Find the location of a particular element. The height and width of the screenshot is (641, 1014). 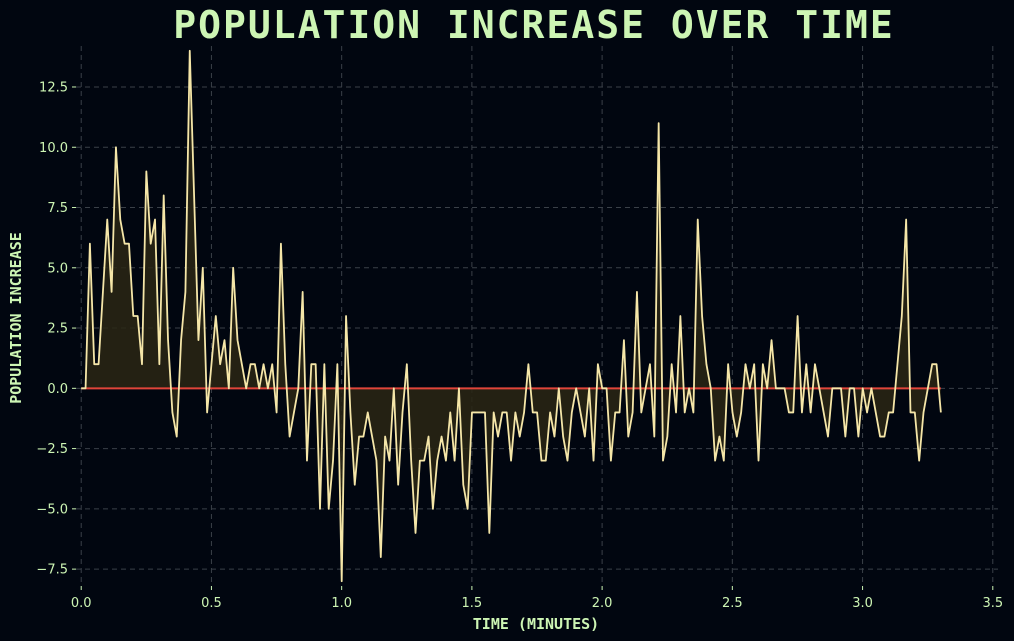

x-tick-label: 0.0 is located at coordinates (81, 603).